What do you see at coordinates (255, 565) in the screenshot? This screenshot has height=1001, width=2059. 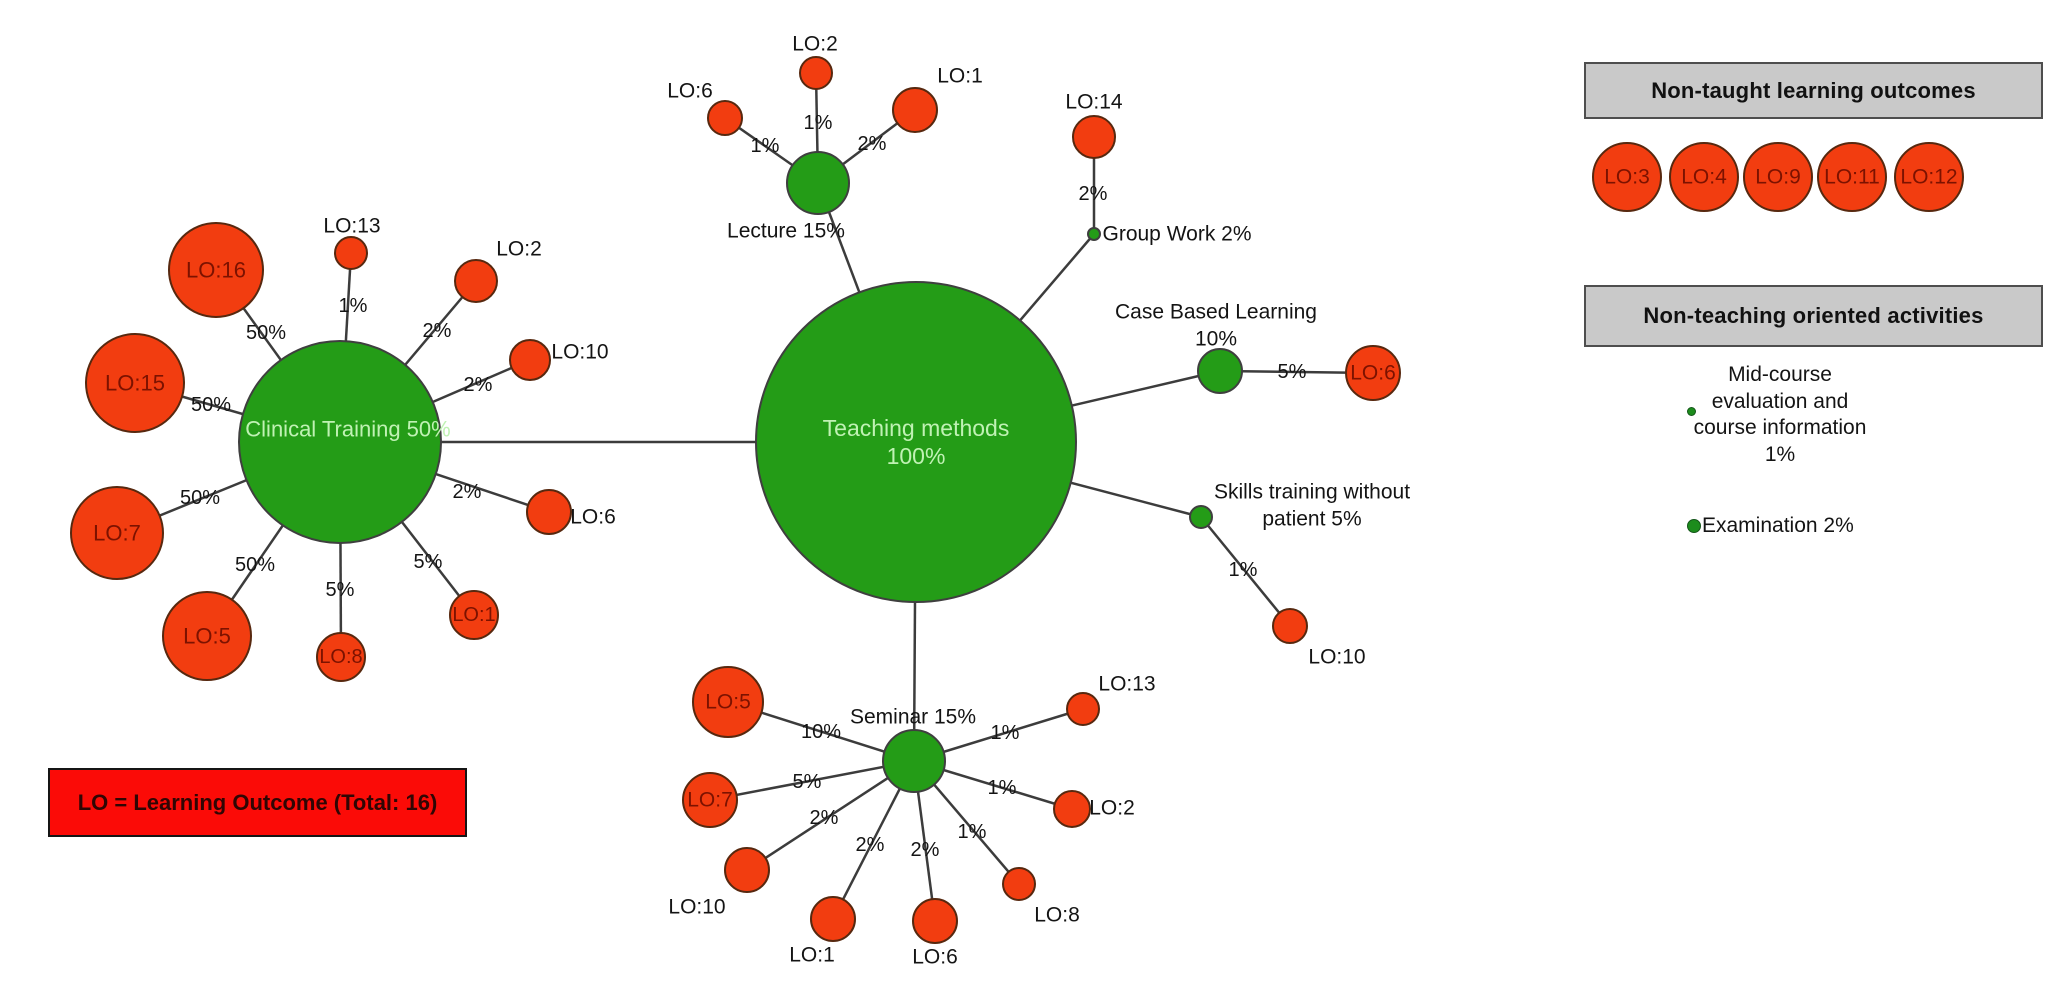 I see `edge-label-clinical-c5: 50%` at bounding box center [255, 565].